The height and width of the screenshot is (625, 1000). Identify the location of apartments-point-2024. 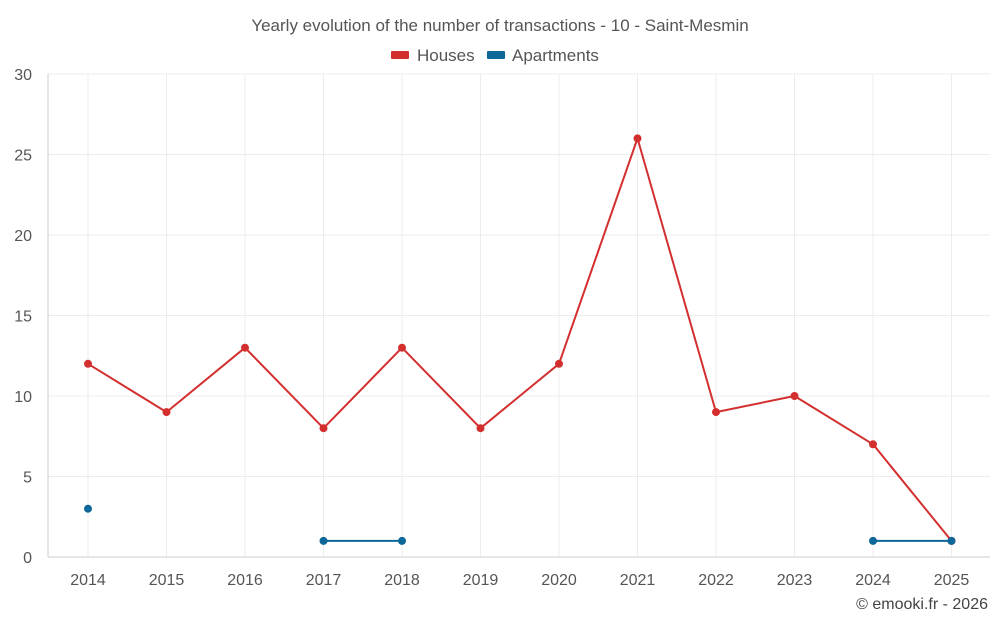
(873, 540).